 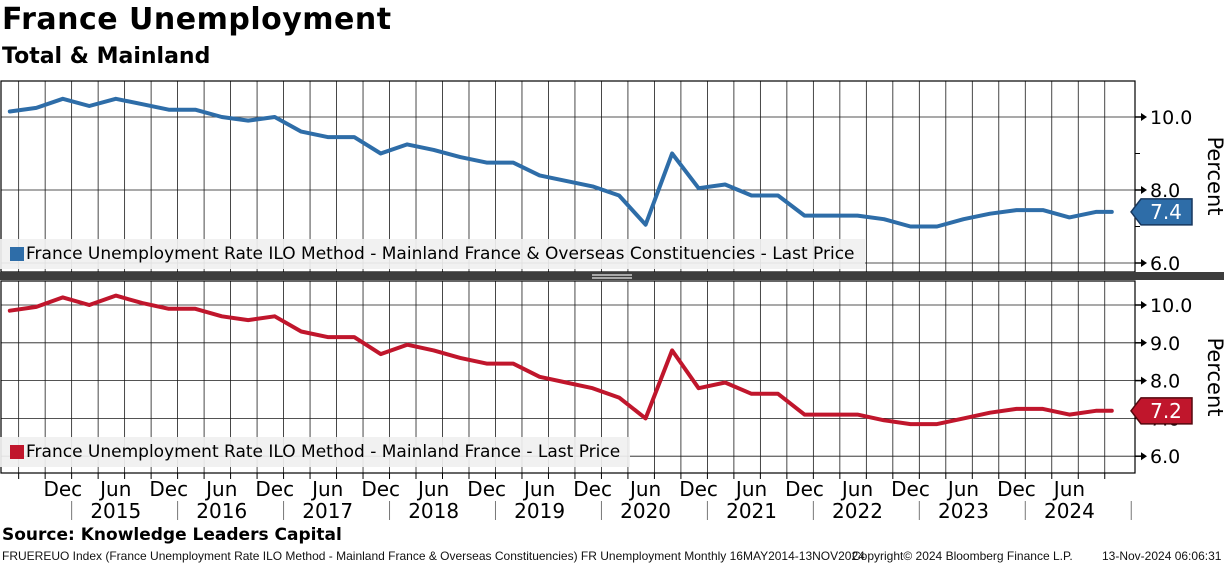 What do you see at coordinates (1166, 411) in the screenshot?
I see `last-price-value-mainland: 7.2` at bounding box center [1166, 411].